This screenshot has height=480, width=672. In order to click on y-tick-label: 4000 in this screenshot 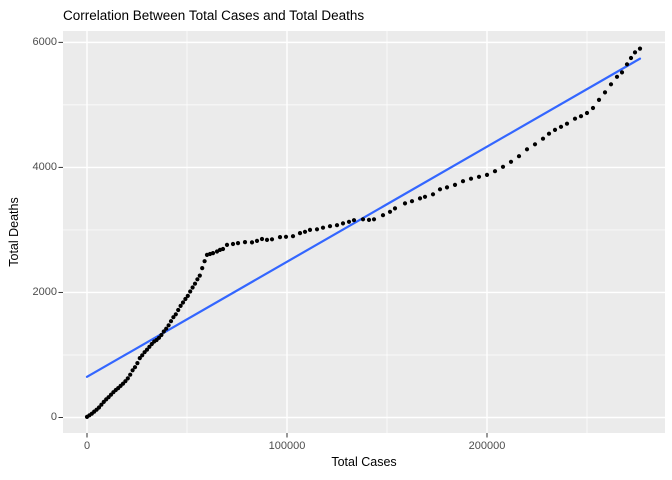, I will do `click(44, 167)`.